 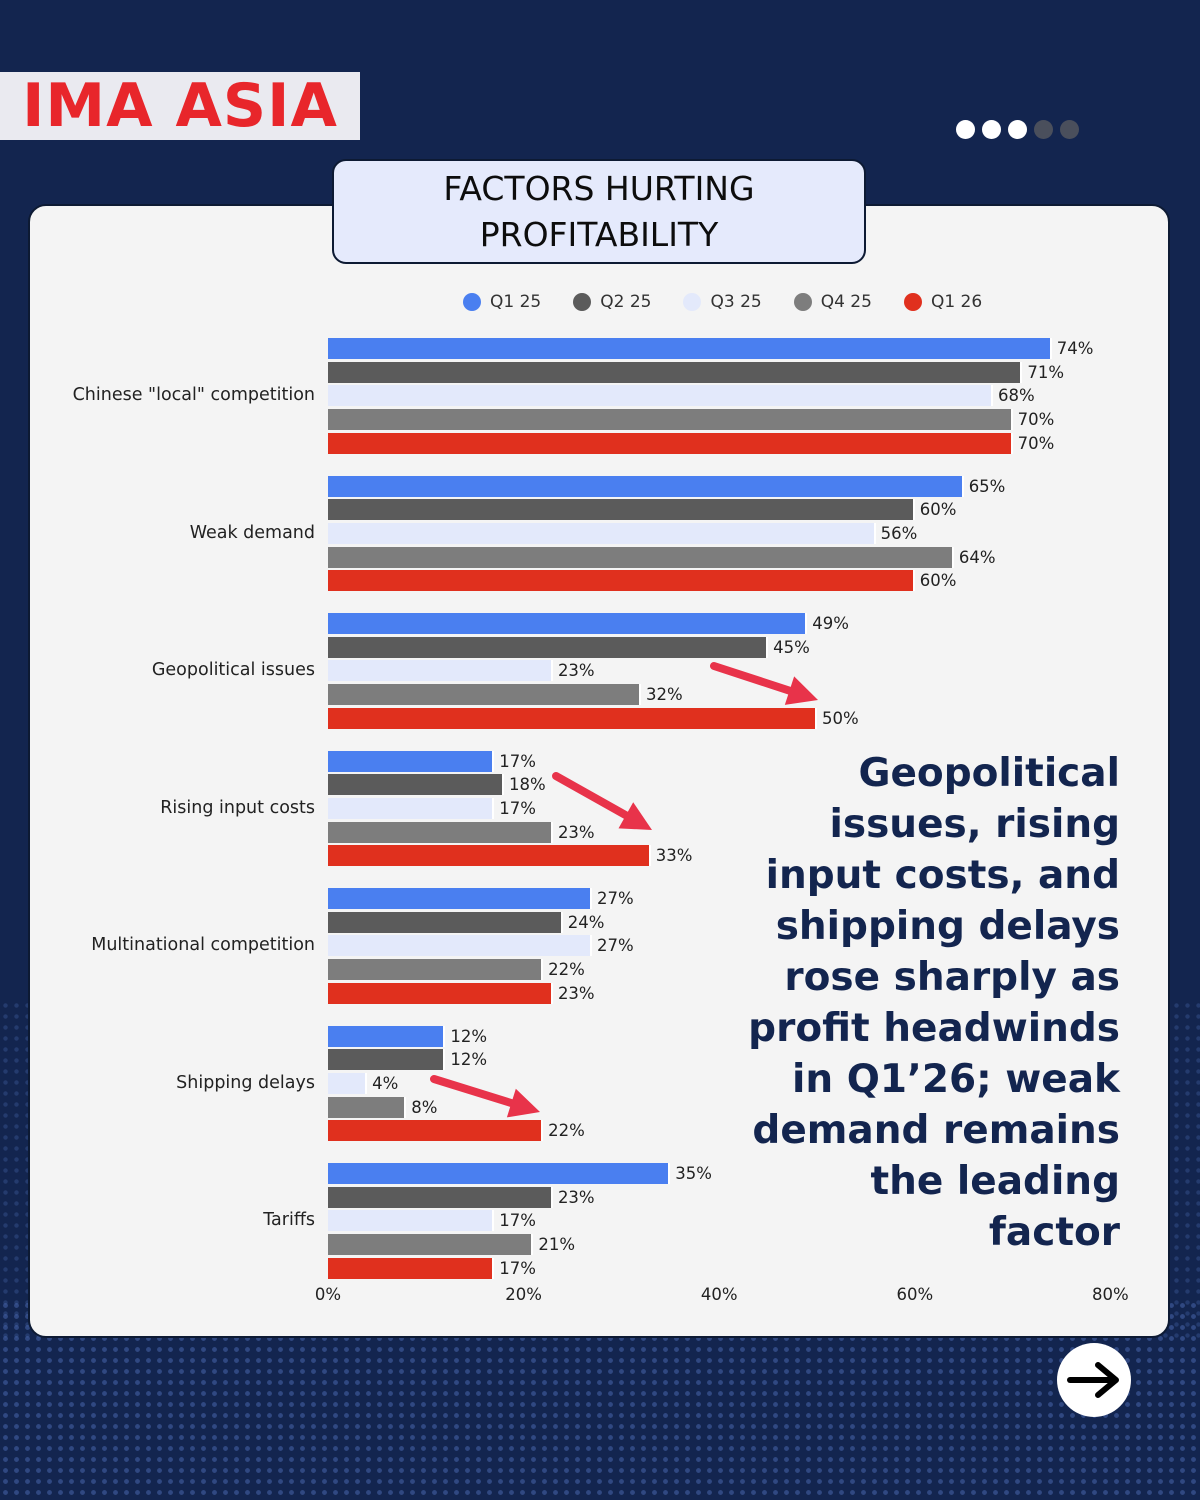 I want to click on bar-value-label: 45%, so click(x=791, y=647).